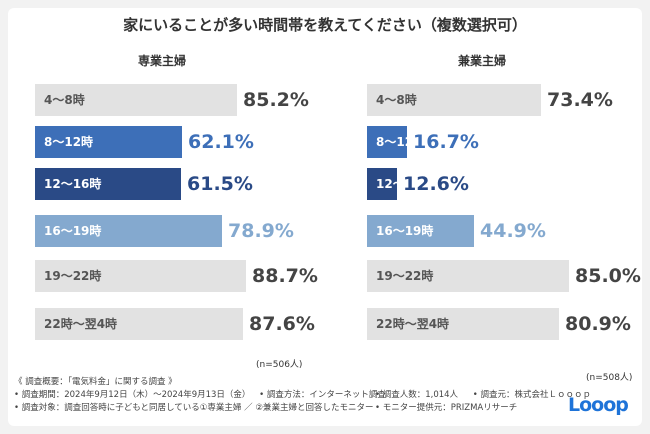 The image size is (650, 434). I want to click on bar-label-1-4: 16〜19時, so click(73, 231).